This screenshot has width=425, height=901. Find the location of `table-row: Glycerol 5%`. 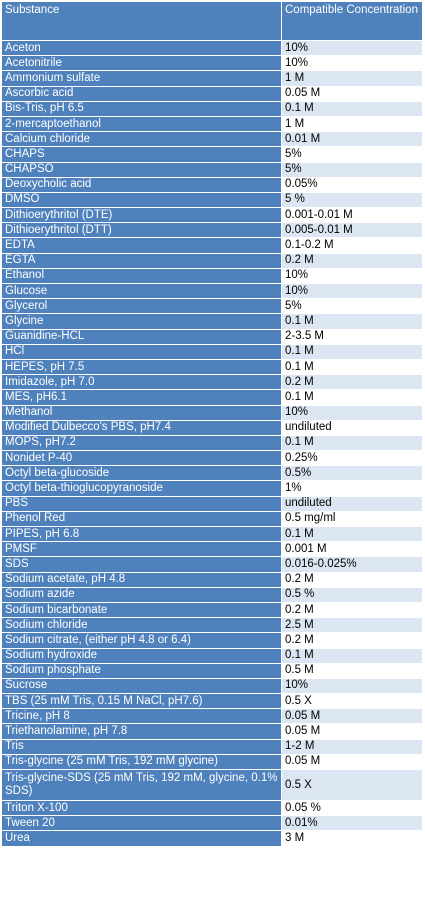

table-row: Glycerol 5% is located at coordinates (212, 306).